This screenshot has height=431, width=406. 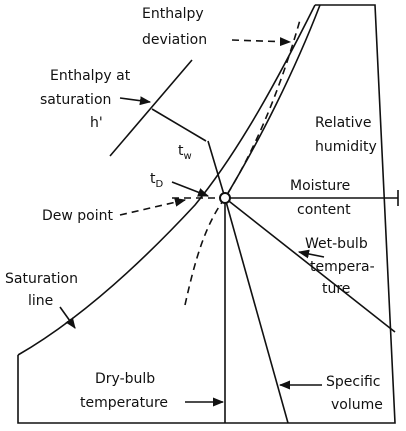 I want to click on specific-volume-line, so click(x=256, y=310).